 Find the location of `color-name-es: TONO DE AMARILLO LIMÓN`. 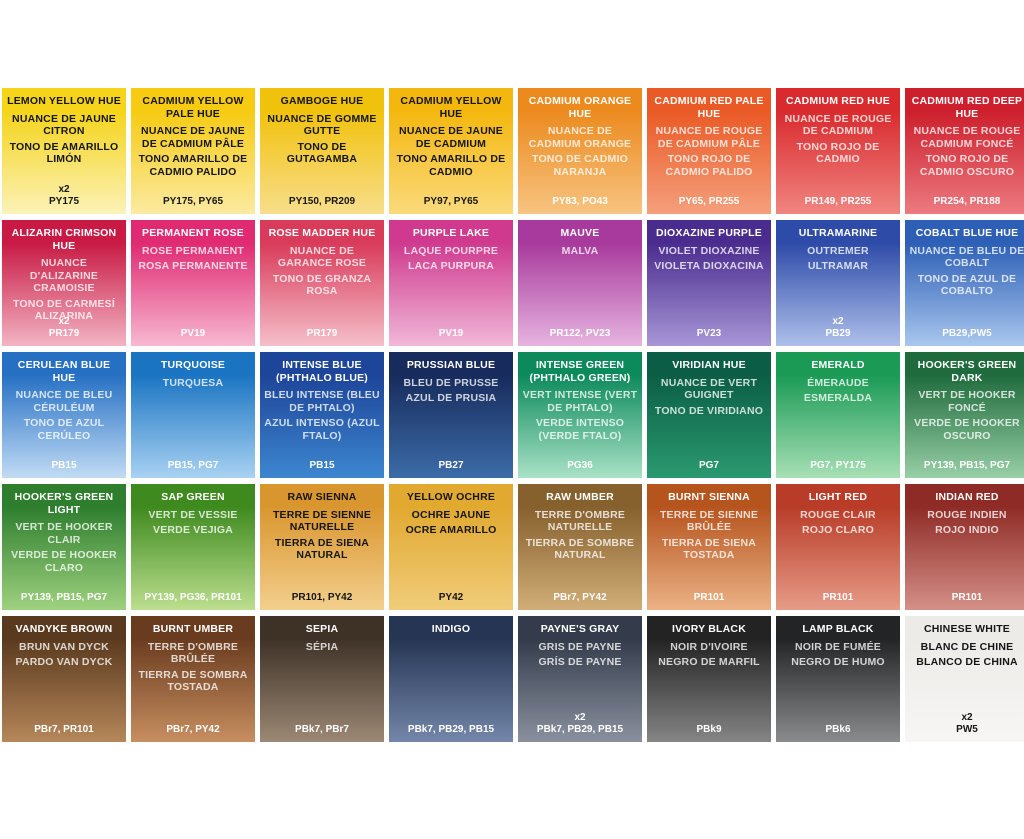

color-name-es: TONO DE AMARILLO LIMÓN is located at coordinates (64, 153).